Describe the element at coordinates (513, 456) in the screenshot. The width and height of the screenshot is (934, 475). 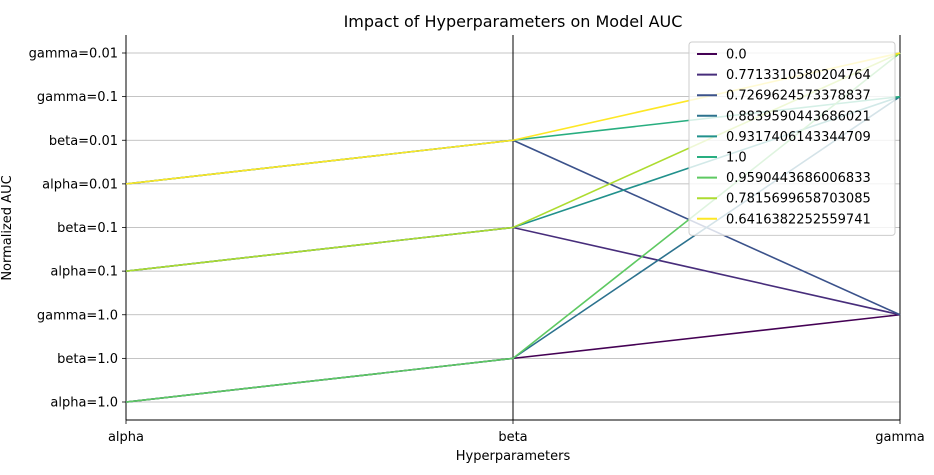
I see `x-axis-label: Hyperparameters` at that location.